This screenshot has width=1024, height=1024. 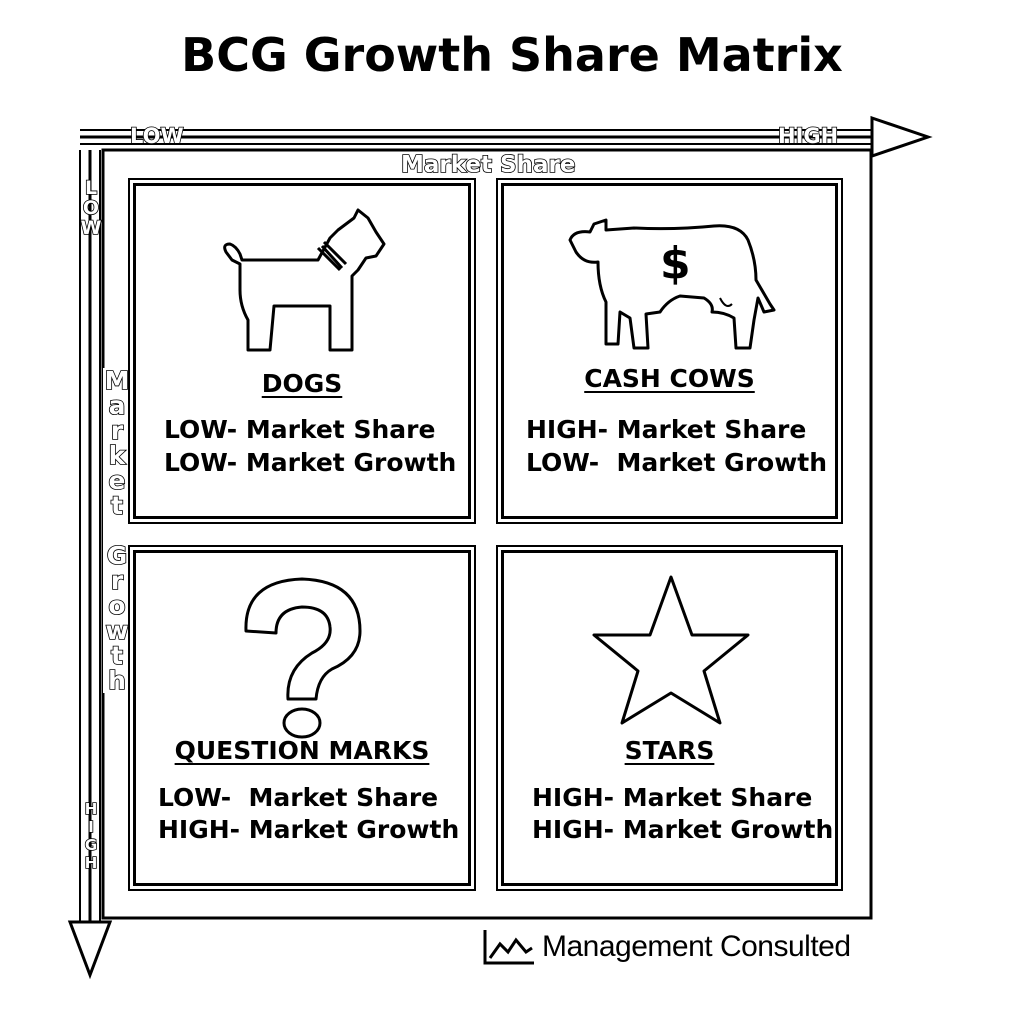 I want to click on quadrant-dogs-title: DOGS, so click(x=302, y=383).